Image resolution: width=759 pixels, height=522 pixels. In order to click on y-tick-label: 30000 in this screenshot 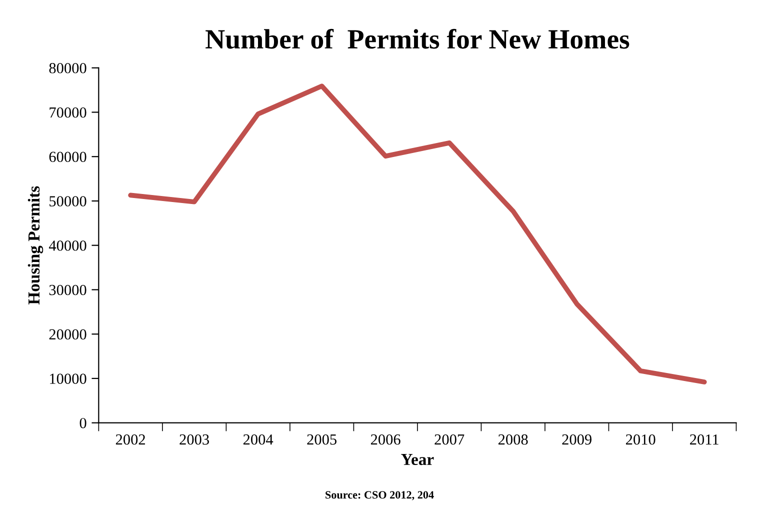, I will do `click(67, 290)`.